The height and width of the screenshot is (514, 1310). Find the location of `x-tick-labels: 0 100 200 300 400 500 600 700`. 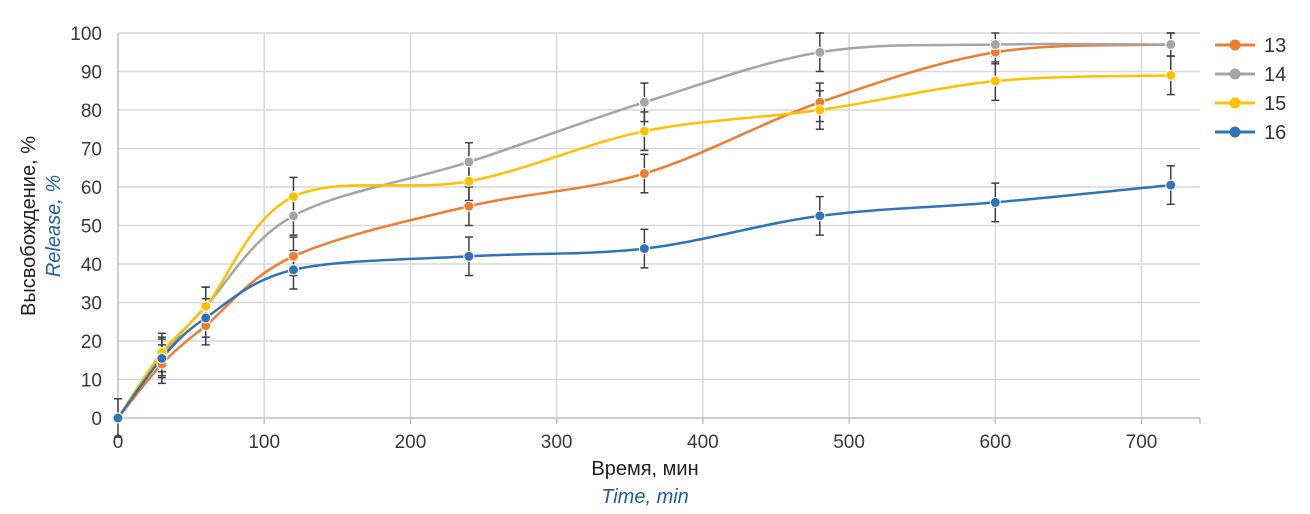

x-tick-labels: 0 100 200 300 400 500 600 700 is located at coordinates (635, 442).